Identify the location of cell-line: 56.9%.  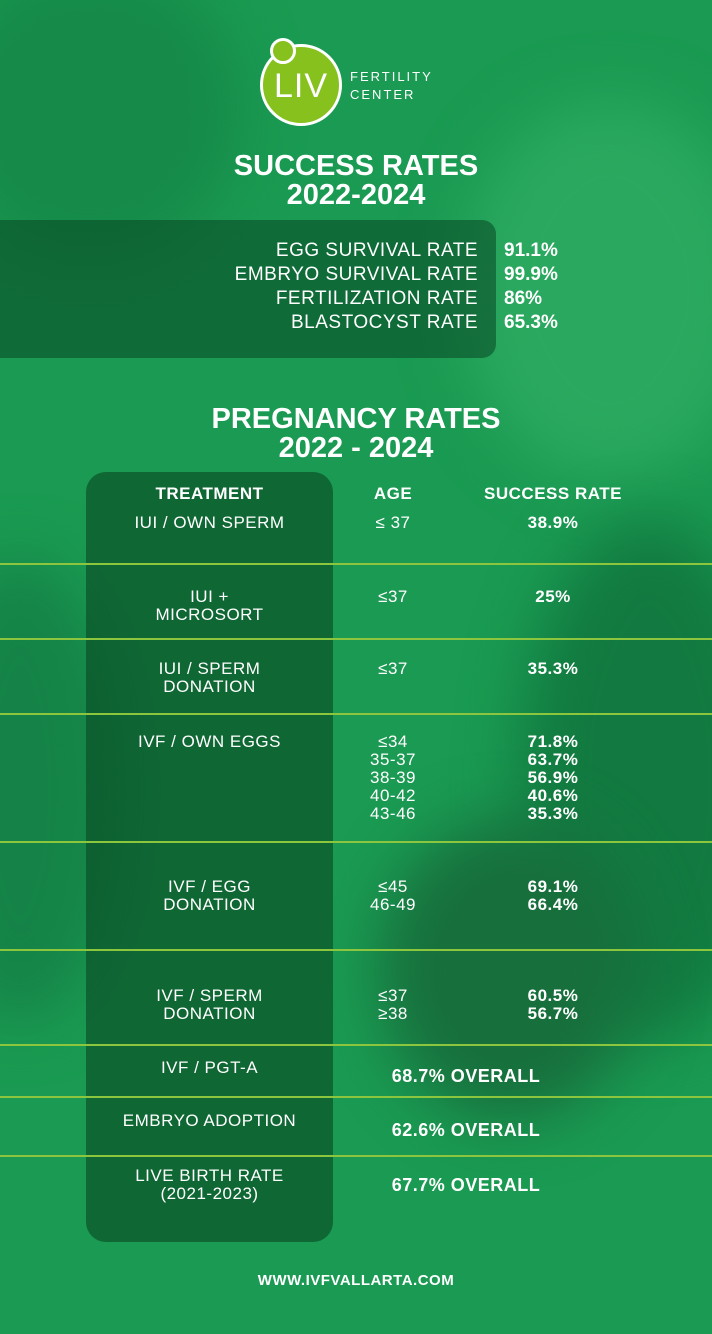
(553, 777).